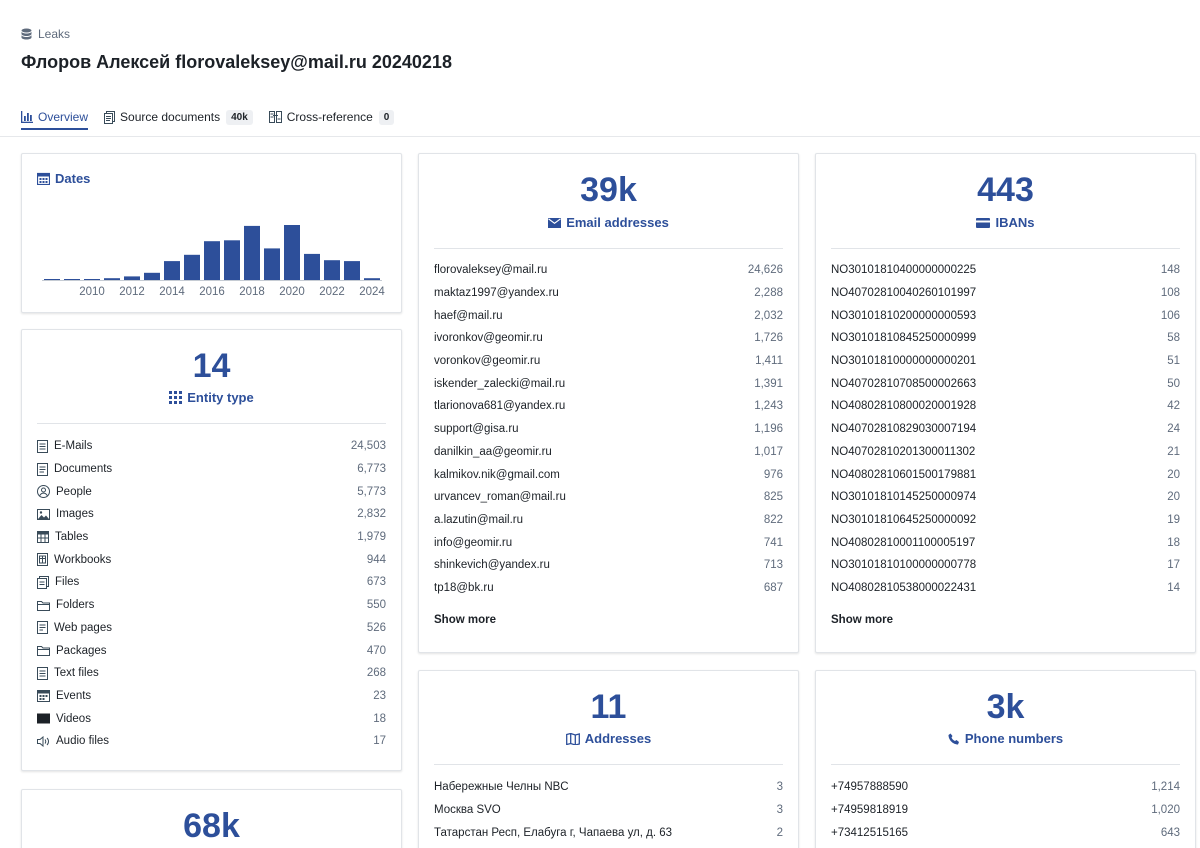 This screenshot has height=848, width=1200. What do you see at coordinates (1005, 474) in the screenshot?
I see `iban-item: NO40802810601500179881 20` at bounding box center [1005, 474].